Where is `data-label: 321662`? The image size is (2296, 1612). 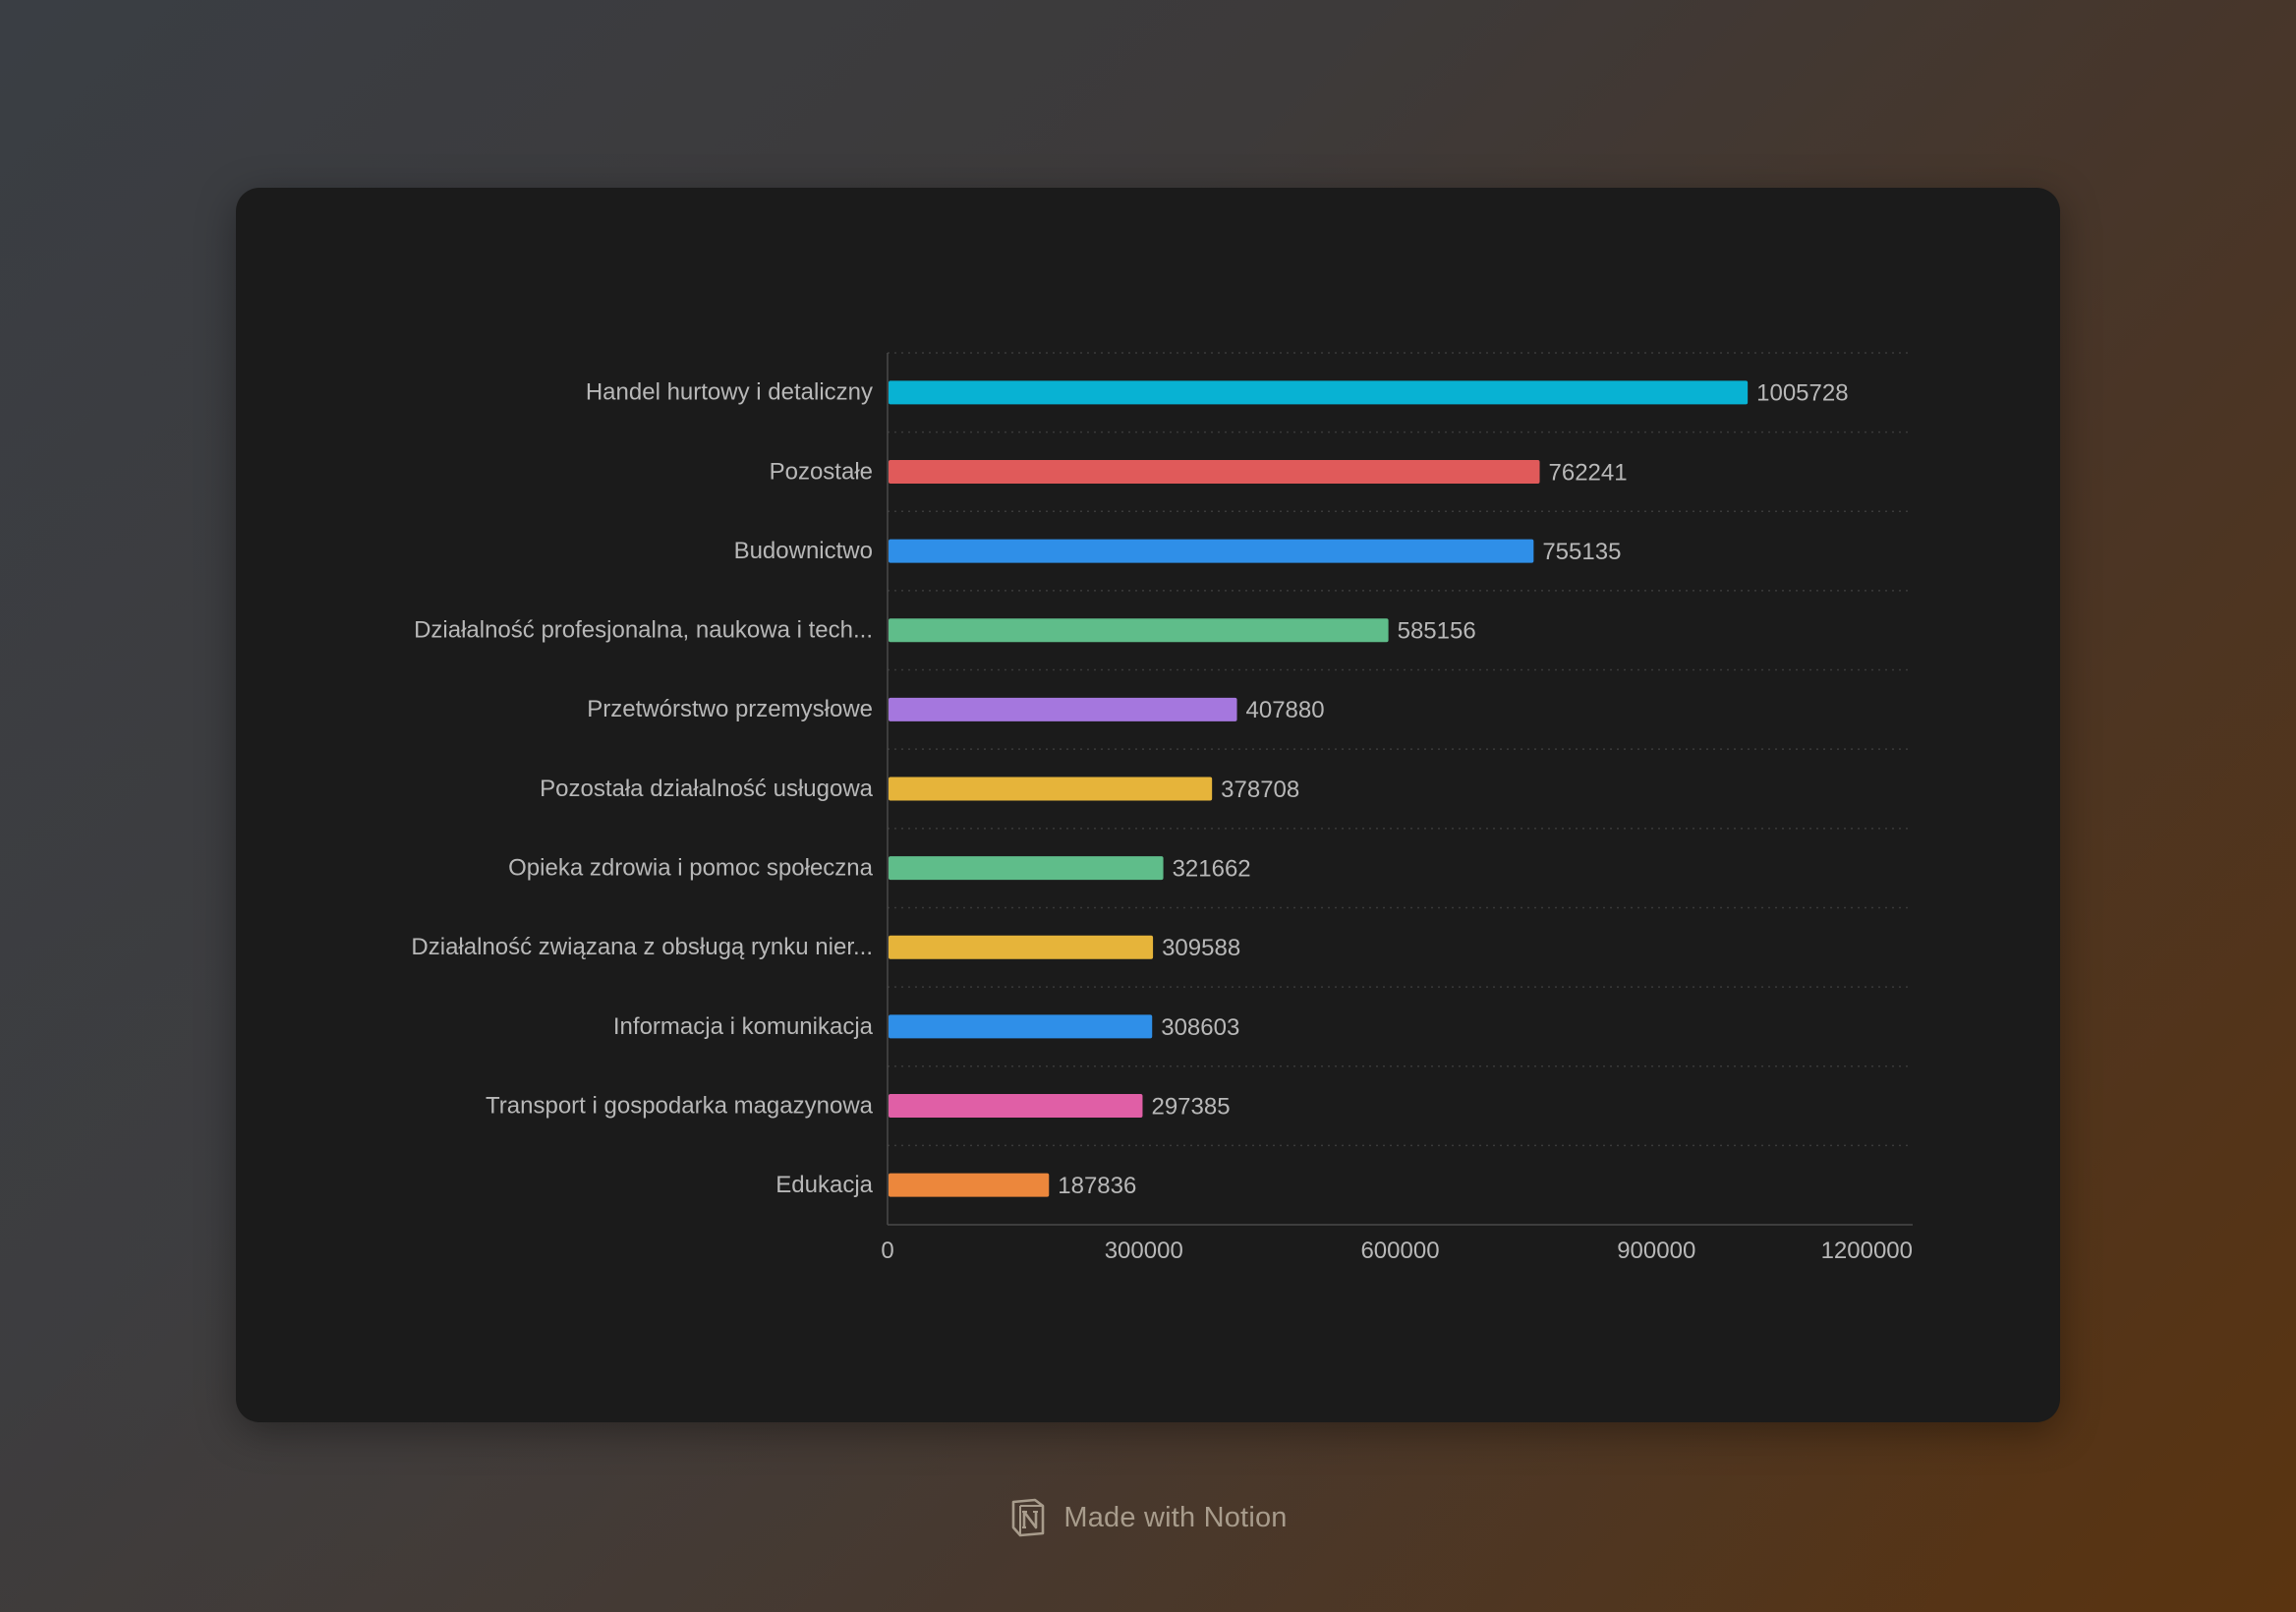
data-label: 321662 is located at coordinates (1212, 868).